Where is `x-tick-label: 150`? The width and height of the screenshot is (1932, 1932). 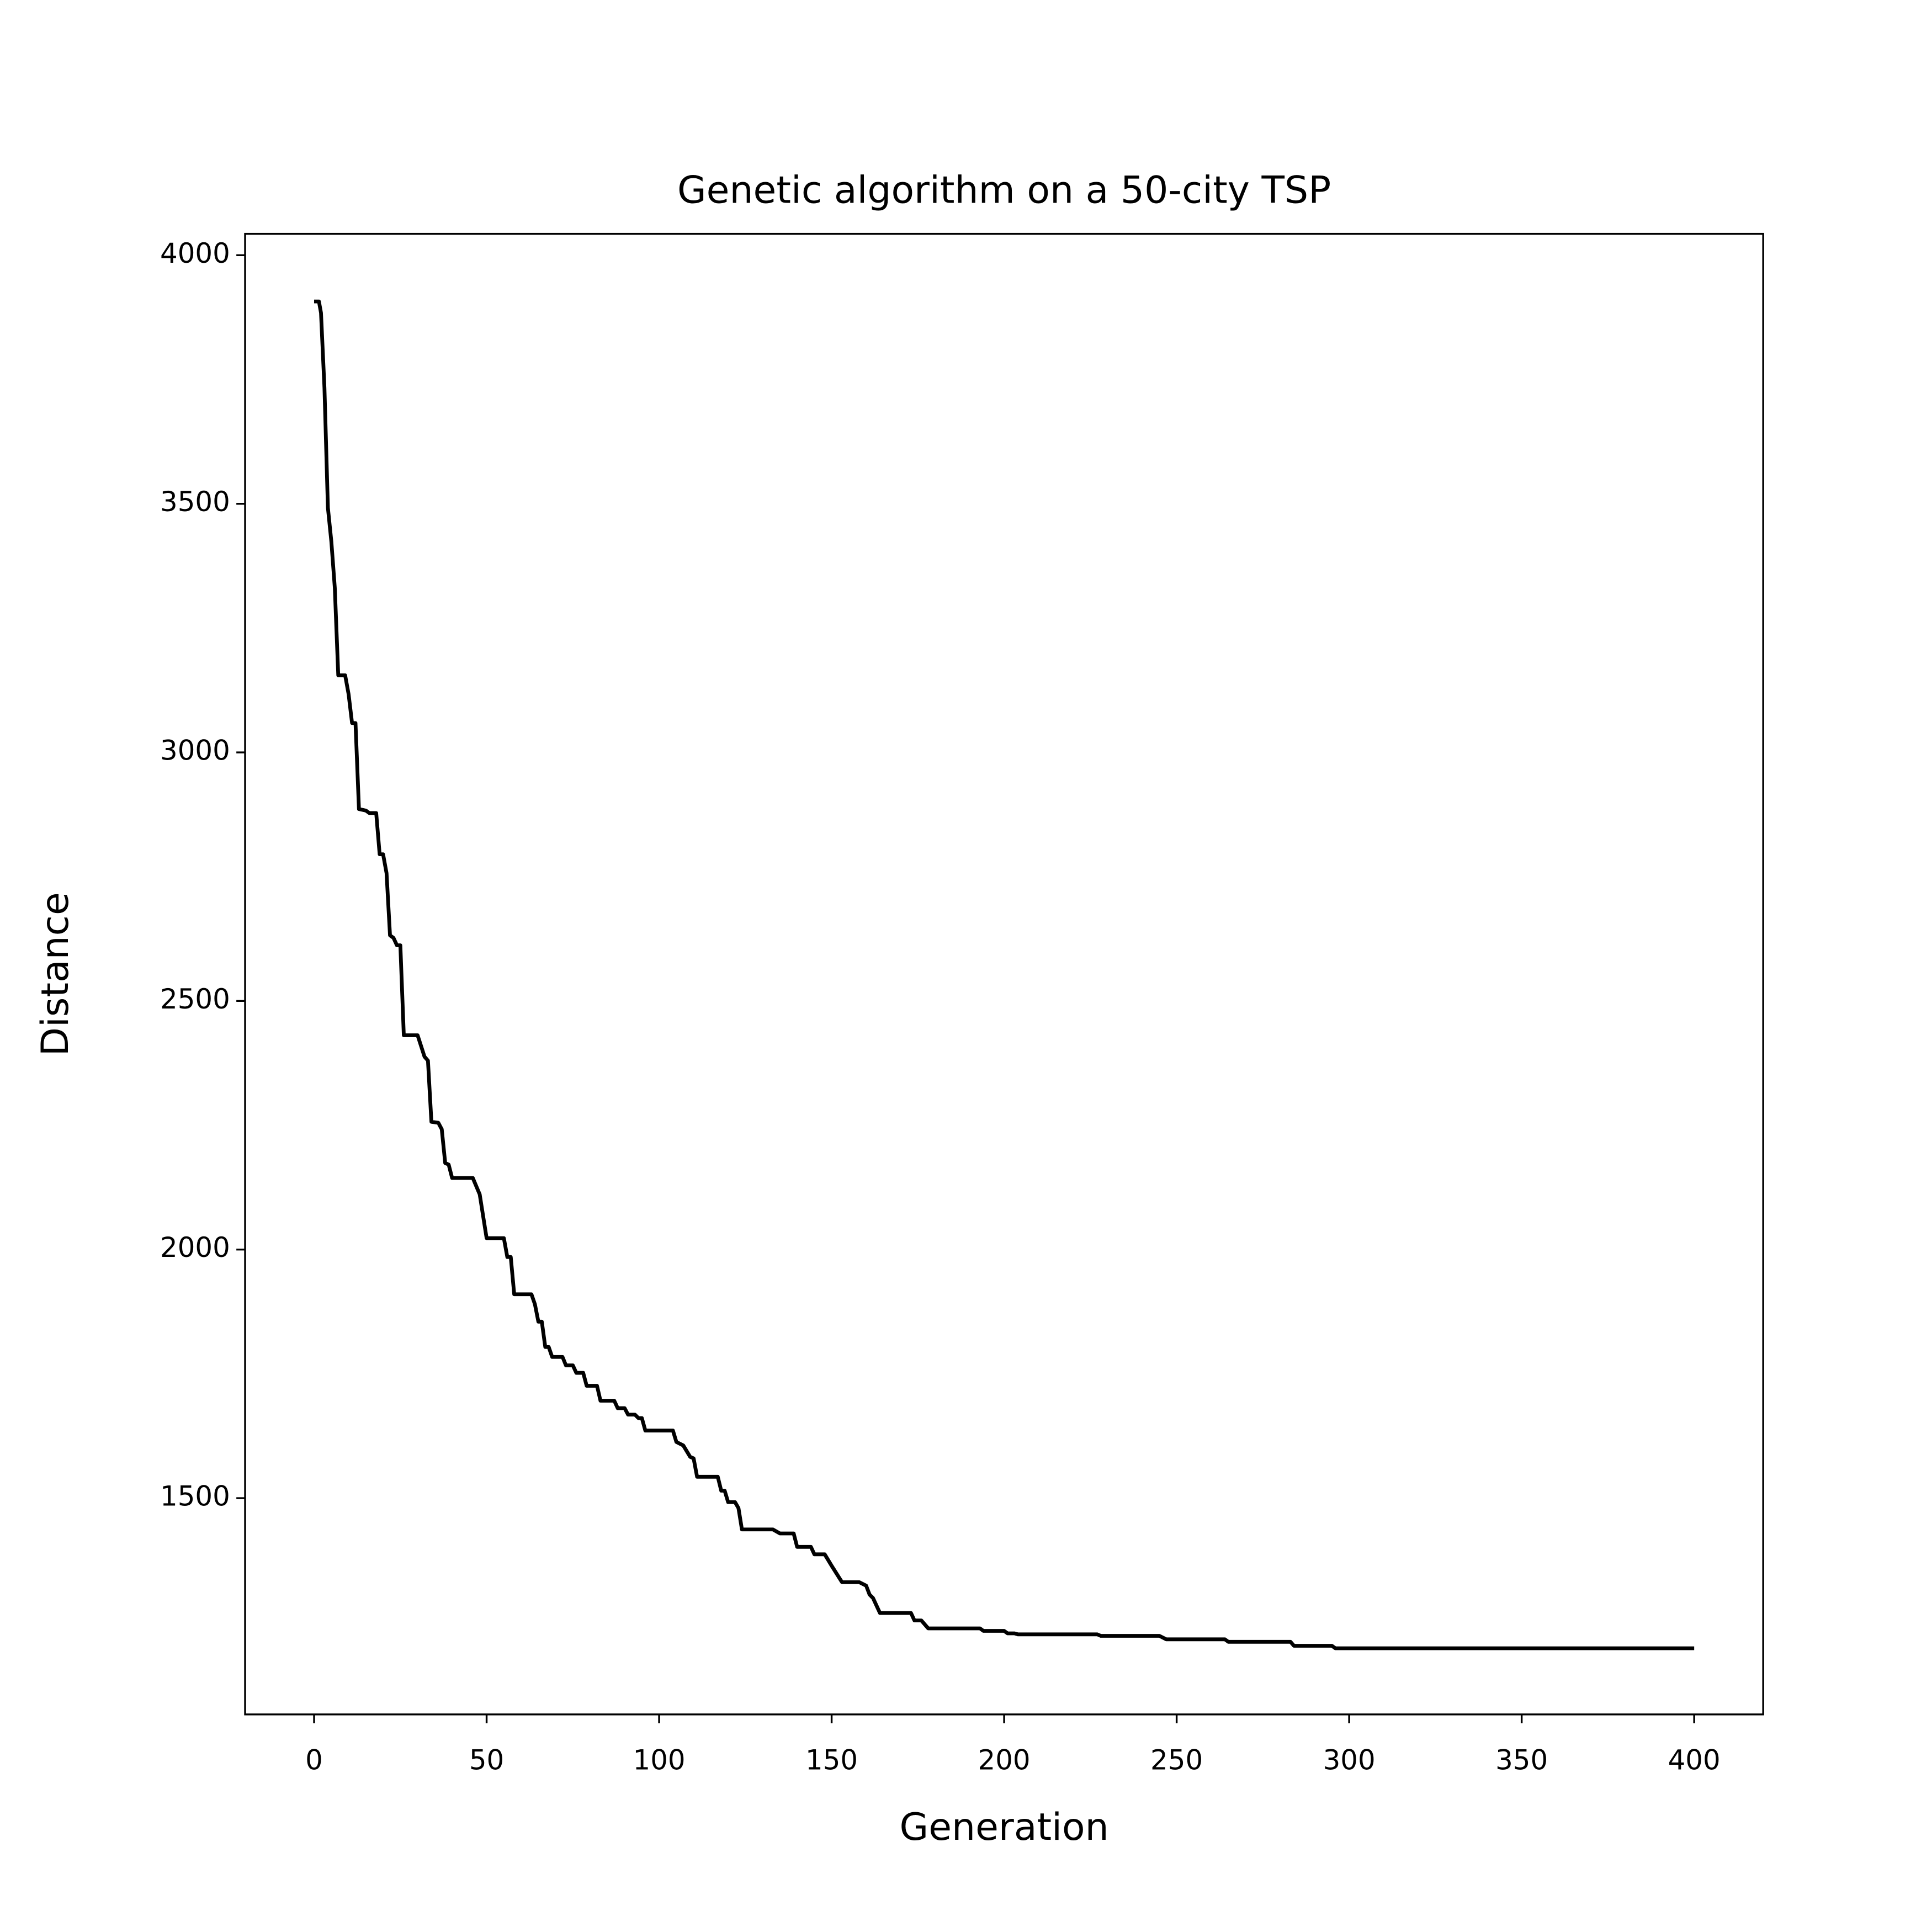
x-tick-label: 150 is located at coordinates (832, 1760).